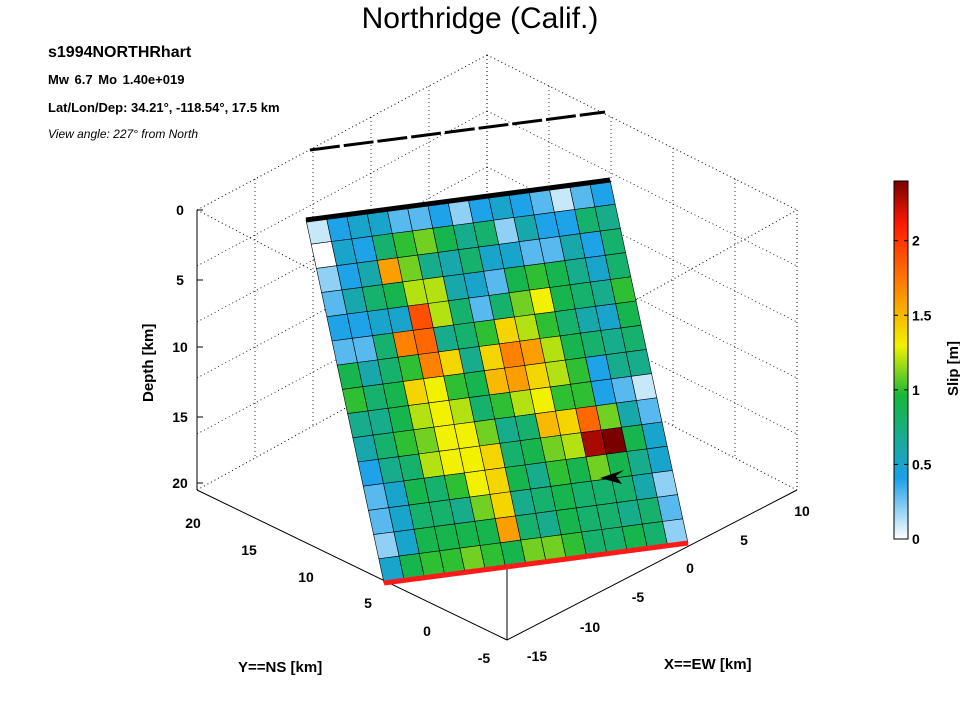  What do you see at coordinates (922, 464) in the screenshot?
I see `tick-label: 0.5` at bounding box center [922, 464].